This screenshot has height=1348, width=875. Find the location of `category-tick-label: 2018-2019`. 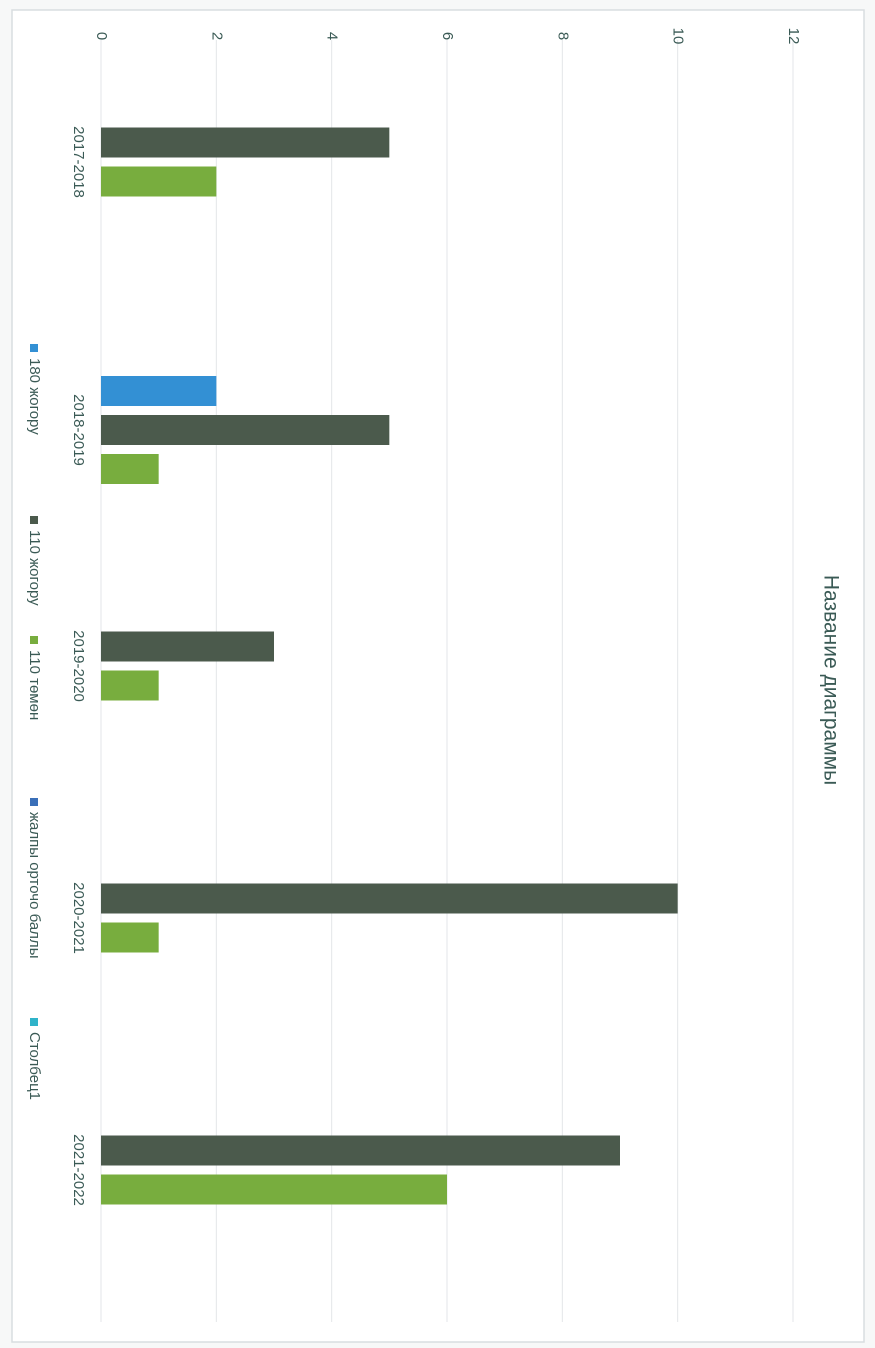

category-tick-label: 2018-2019 is located at coordinates (78, 430).